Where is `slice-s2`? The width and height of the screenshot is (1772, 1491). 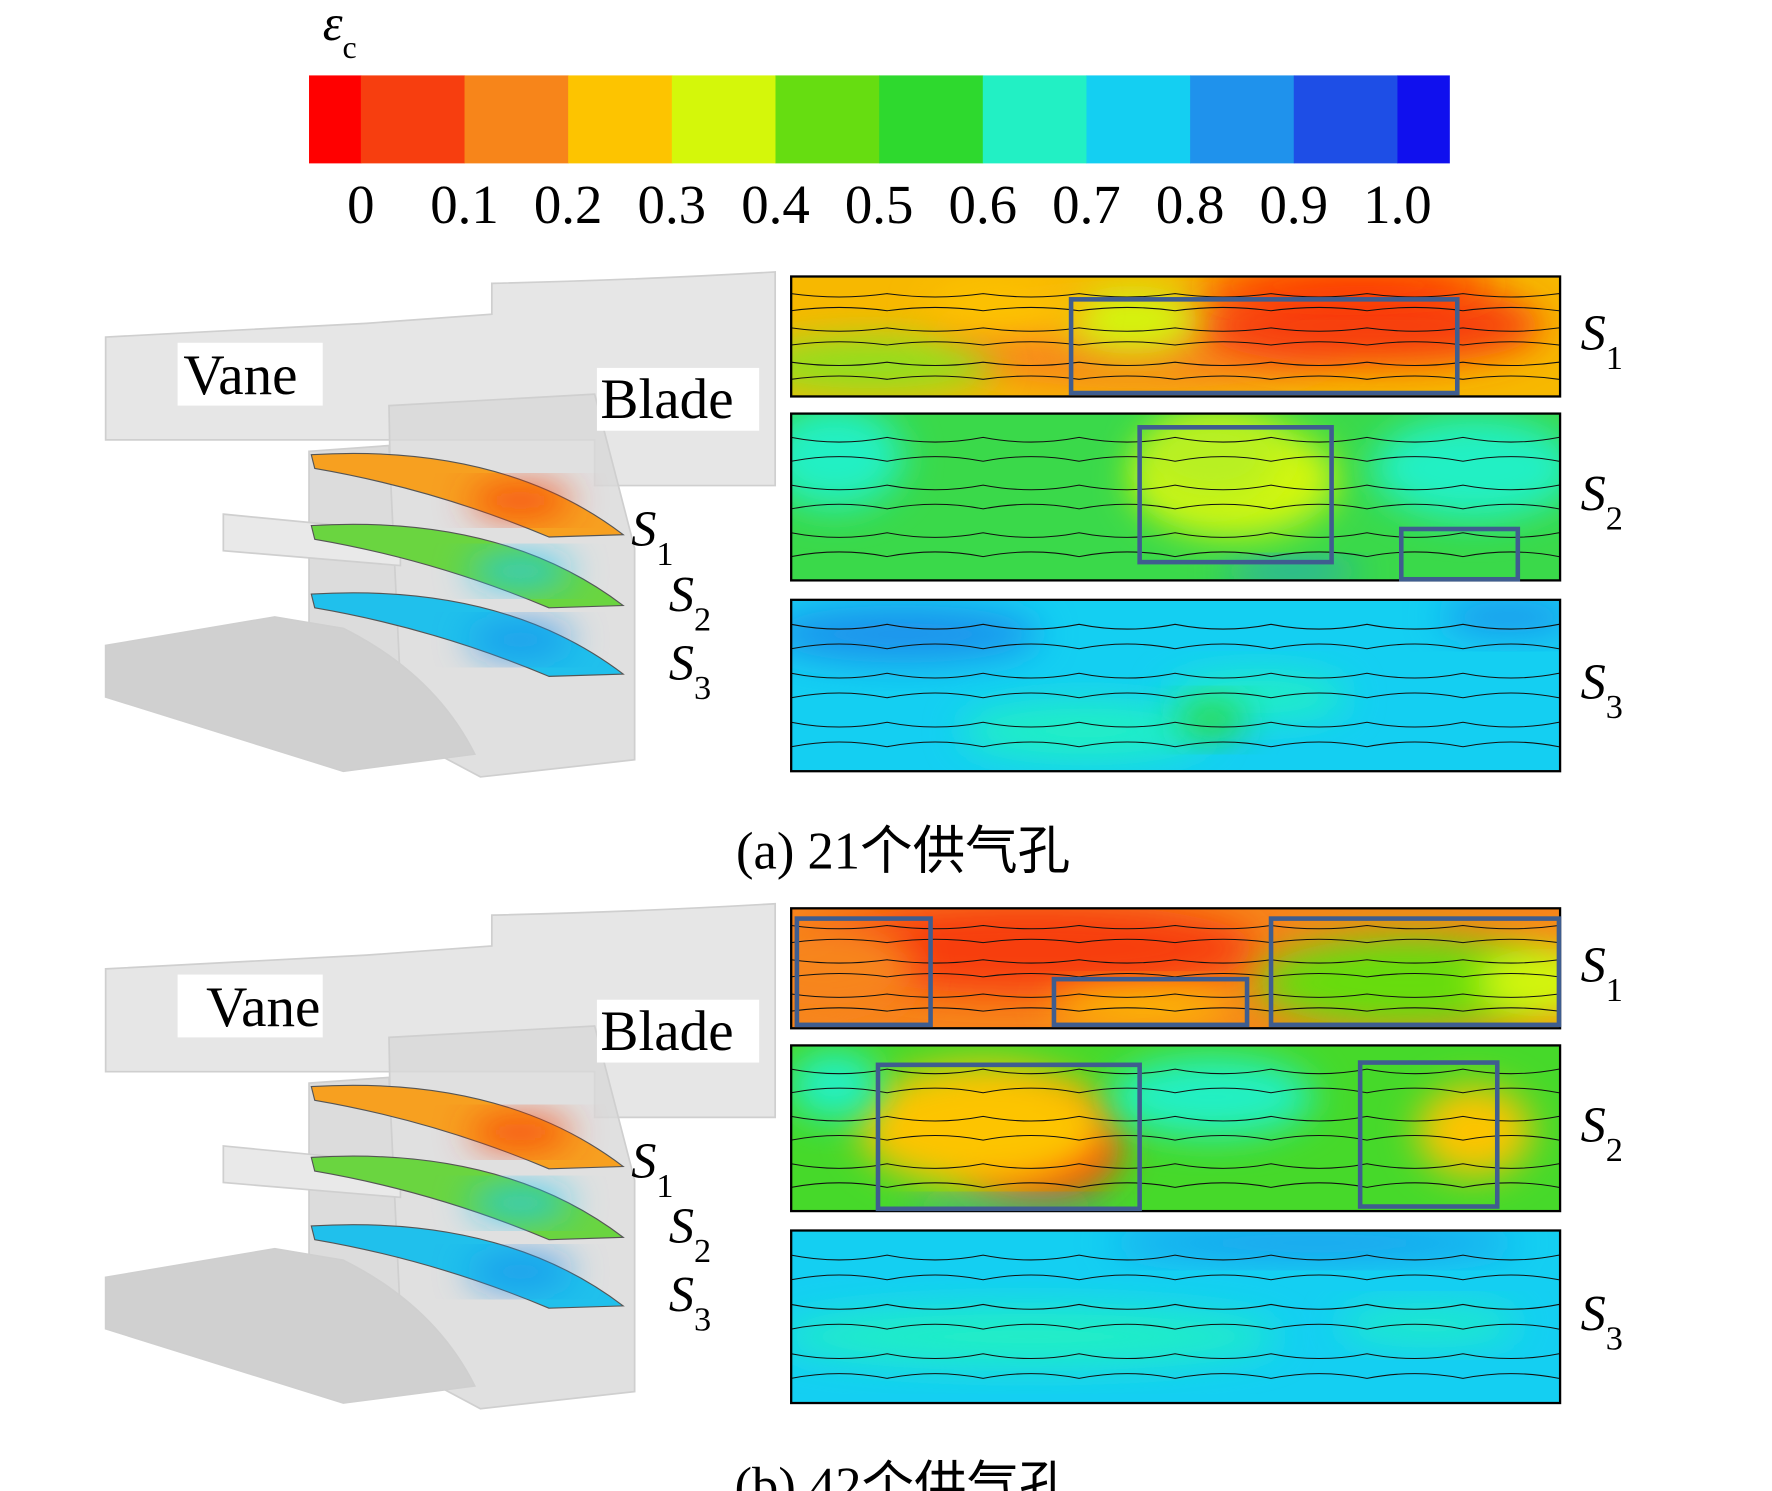 slice-s2 is located at coordinates (467, 1198).